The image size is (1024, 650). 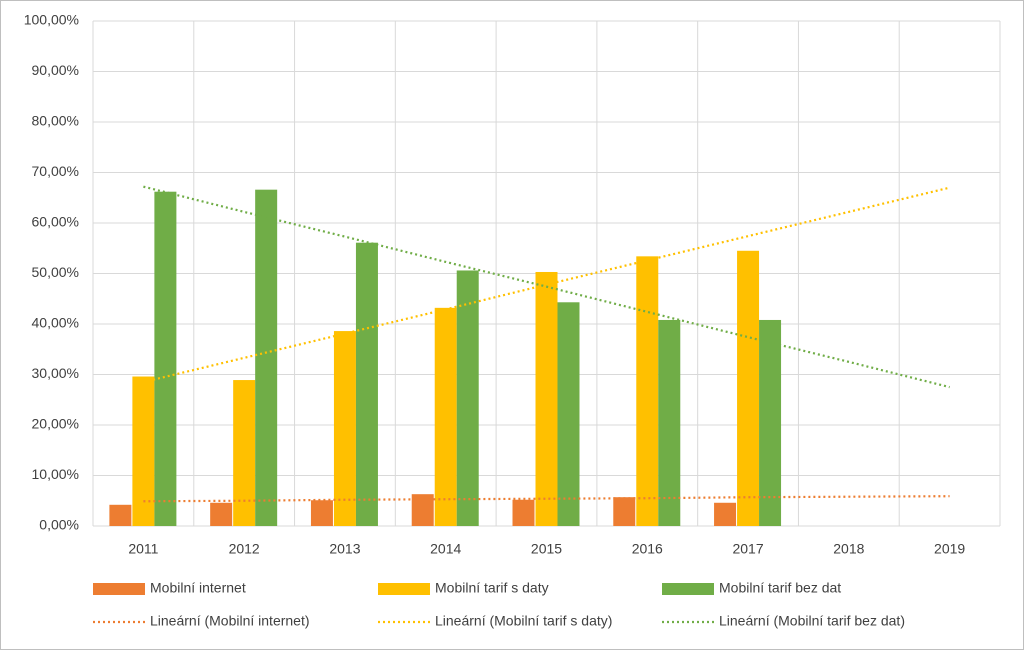 I want to click on x-tick-label: 2019, so click(x=949, y=549).